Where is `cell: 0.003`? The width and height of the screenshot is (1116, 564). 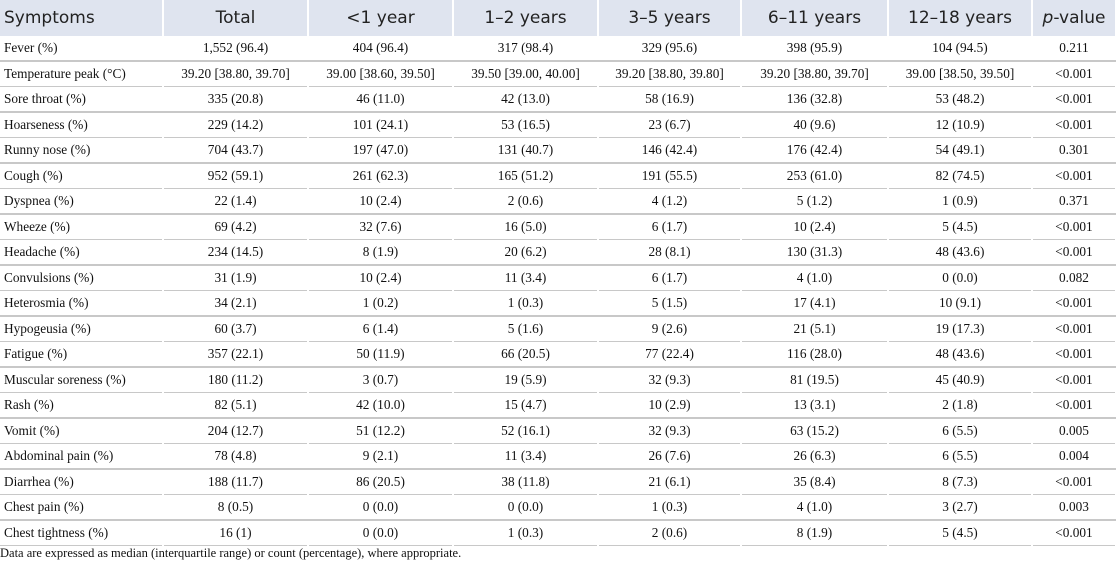 cell: 0.003 is located at coordinates (1074, 507).